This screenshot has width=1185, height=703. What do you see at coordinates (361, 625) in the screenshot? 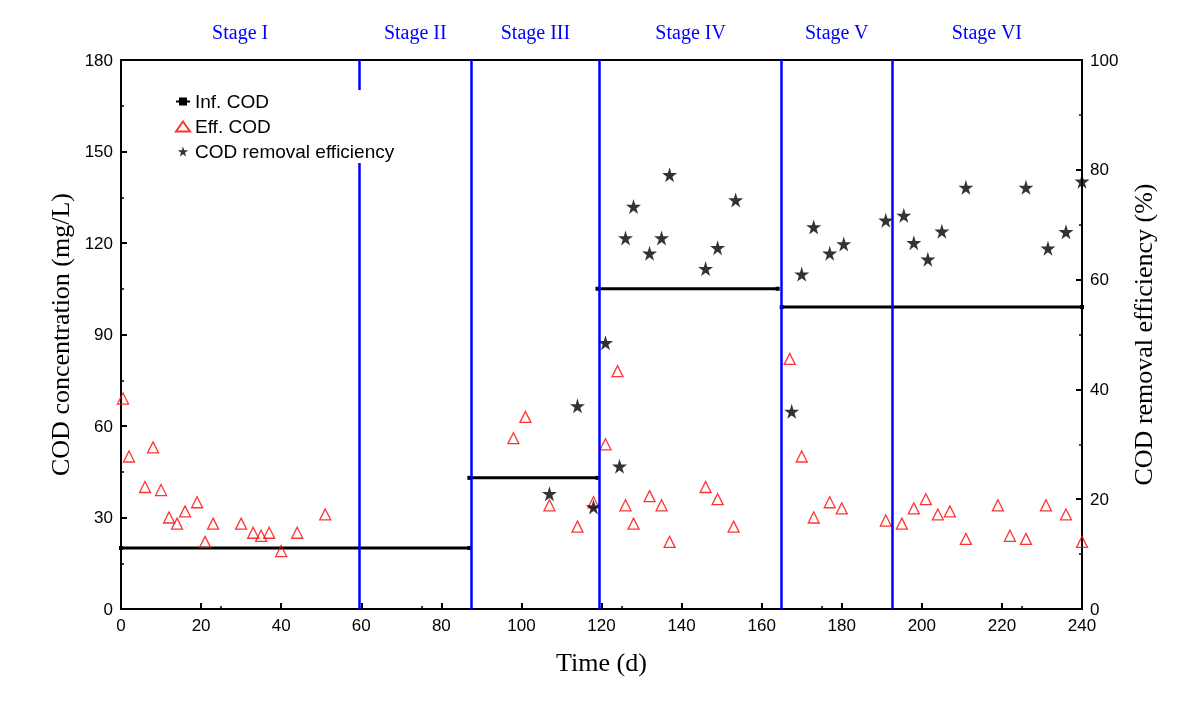
I see `x-tick-label: 60` at bounding box center [361, 625].